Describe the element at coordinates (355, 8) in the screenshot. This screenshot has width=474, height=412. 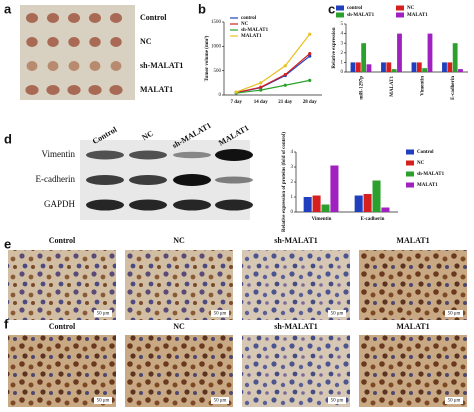
I see `legend-label: control` at that location.